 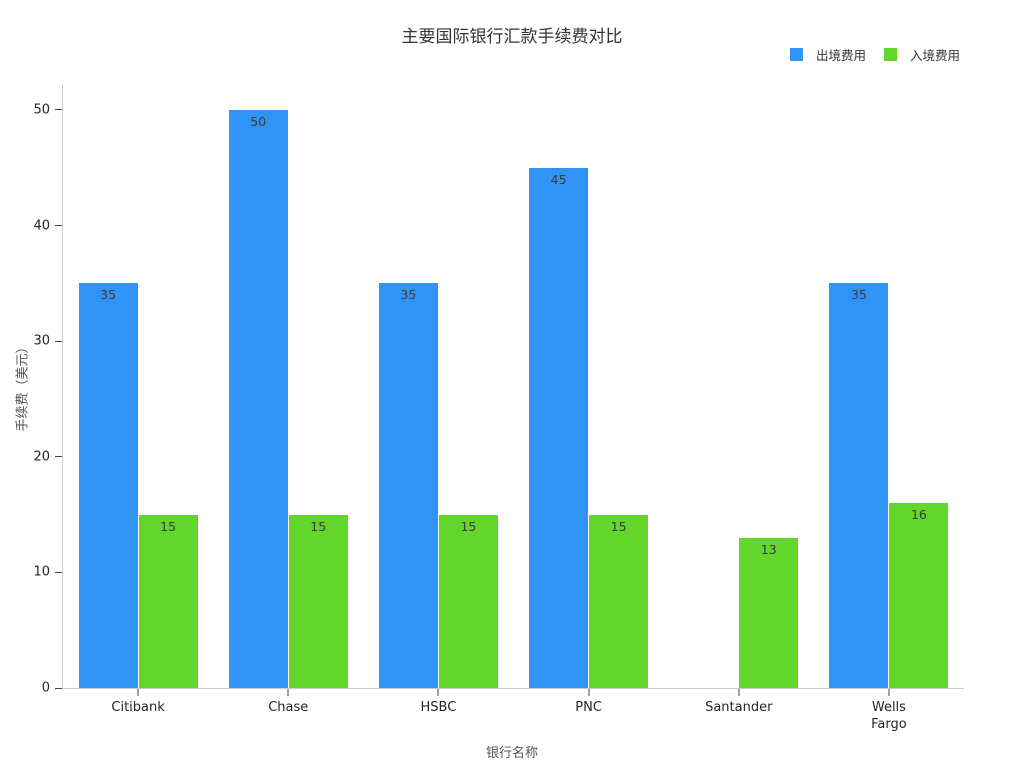 What do you see at coordinates (889, 716) in the screenshot?
I see `x-axis-tick-label: Wells Fargo` at bounding box center [889, 716].